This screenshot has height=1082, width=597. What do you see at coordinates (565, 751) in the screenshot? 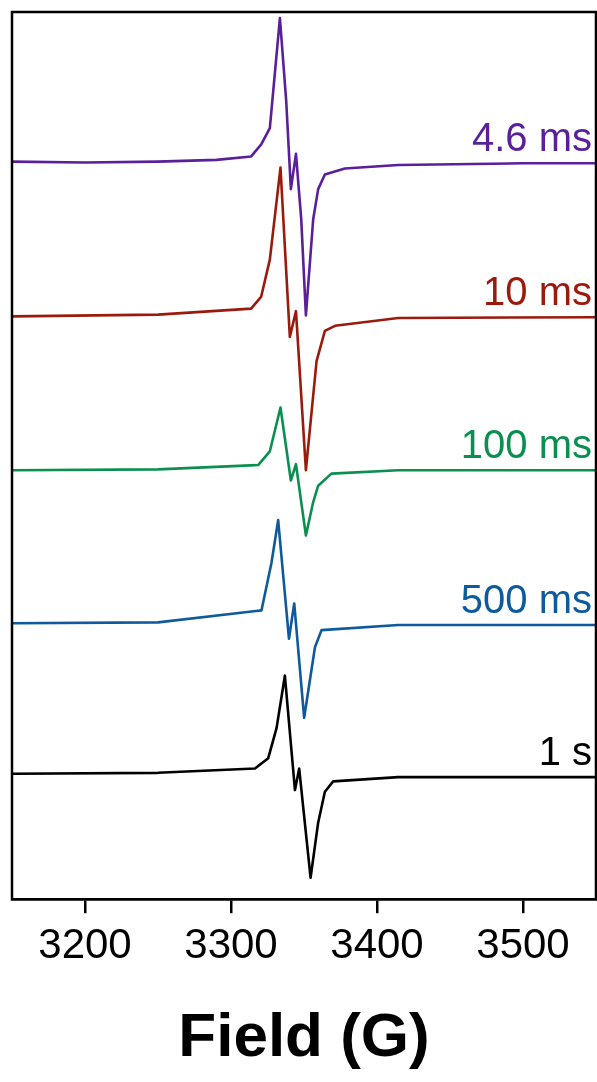
I see `series-label: 1 s` at bounding box center [565, 751].